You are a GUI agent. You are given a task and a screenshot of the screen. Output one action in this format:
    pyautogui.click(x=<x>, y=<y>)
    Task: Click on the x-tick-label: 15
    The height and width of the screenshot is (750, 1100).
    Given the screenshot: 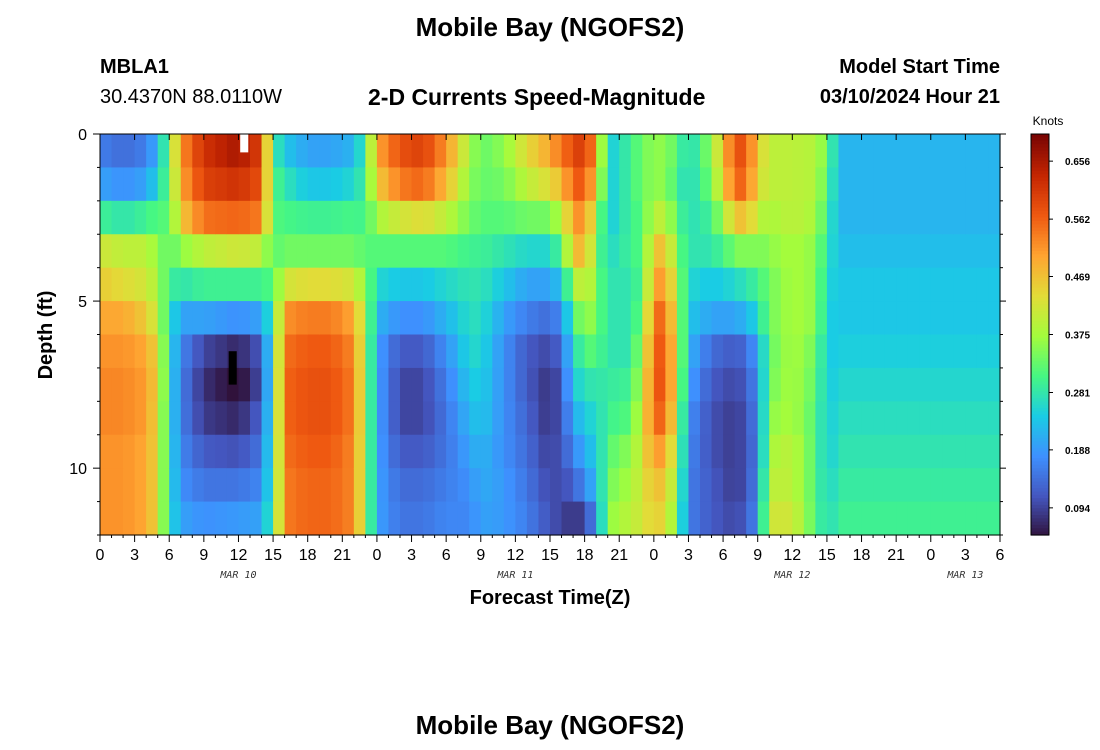 What is the action you would take?
    pyautogui.click(x=273, y=555)
    